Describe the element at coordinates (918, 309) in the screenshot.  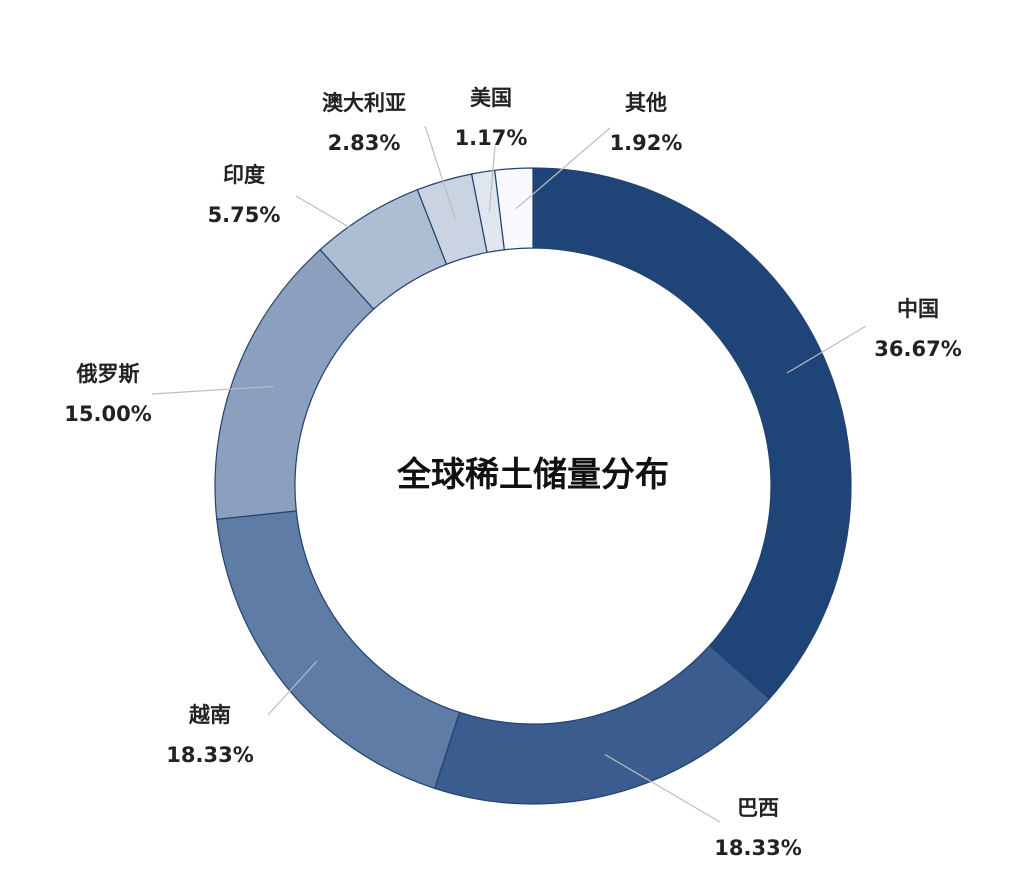
I see `slice-name-label-0: 中国` at that location.